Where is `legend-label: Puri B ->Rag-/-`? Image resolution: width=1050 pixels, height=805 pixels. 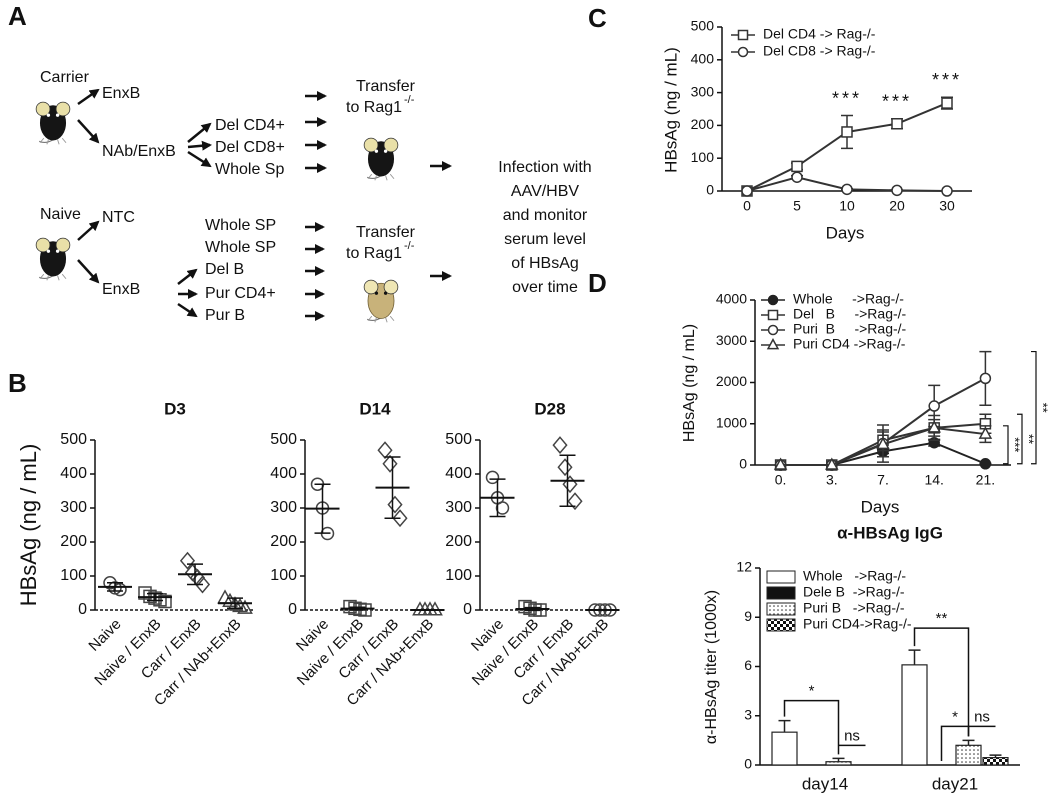 legend-label: Puri B ->Rag-/- is located at coordinates (854, 608).